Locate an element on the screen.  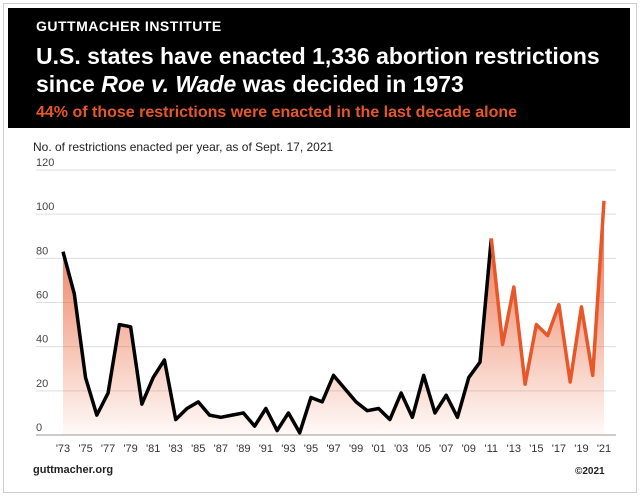
x-tick-label: '11 is located at coordinates (492, 449).